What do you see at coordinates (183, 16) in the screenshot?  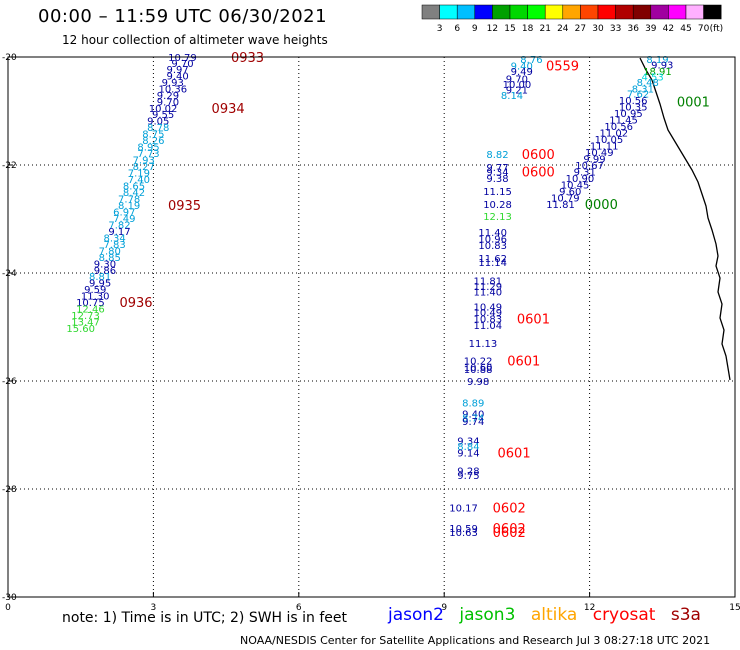 I see `chart-title: 00:00 – 11:59 UTC 06/30/2021` at bounding box center [183, 16].